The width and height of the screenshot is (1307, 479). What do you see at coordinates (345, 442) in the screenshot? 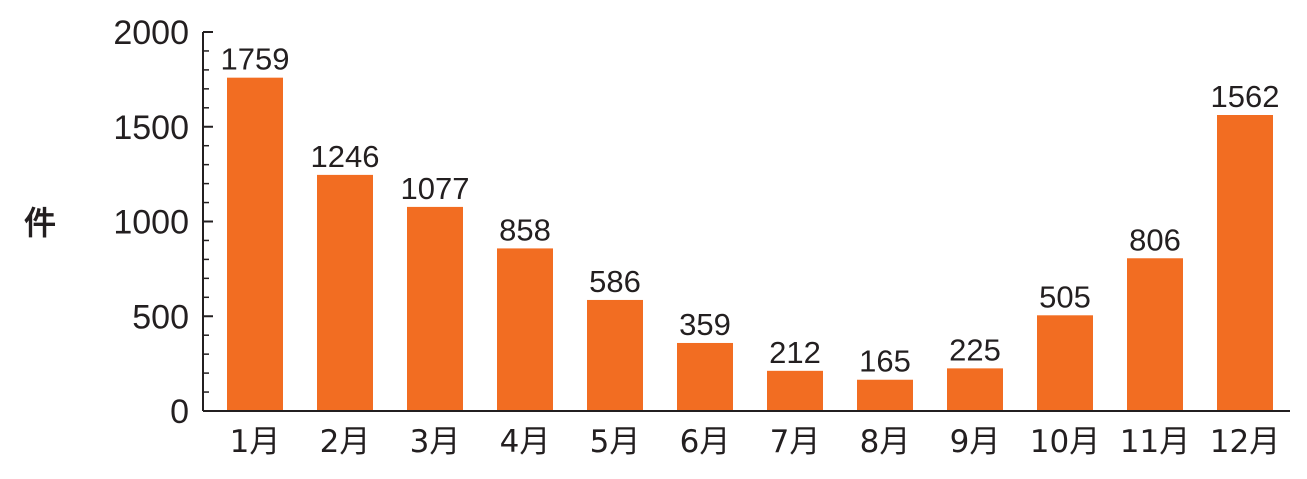
I see `x-tick-label: 2月` at bounding box center [345, 442].